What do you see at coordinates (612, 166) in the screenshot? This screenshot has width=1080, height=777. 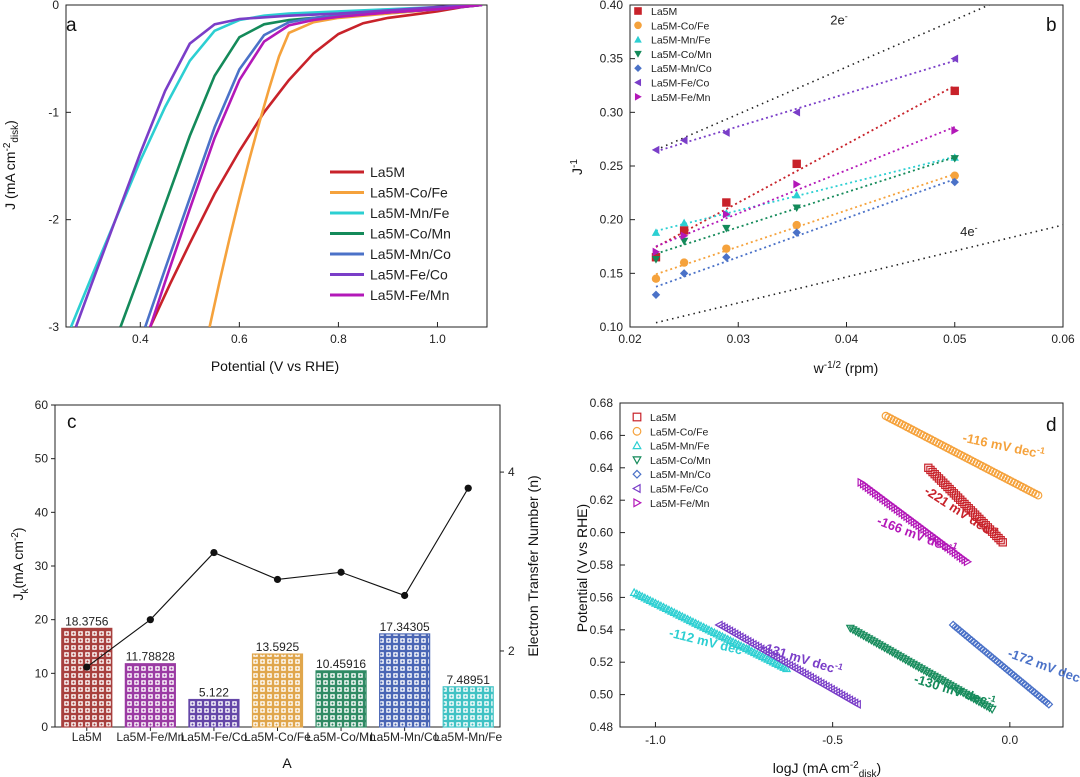 I see `panel-b-ytick-label: 0.25` at bounding box center [612, 166].